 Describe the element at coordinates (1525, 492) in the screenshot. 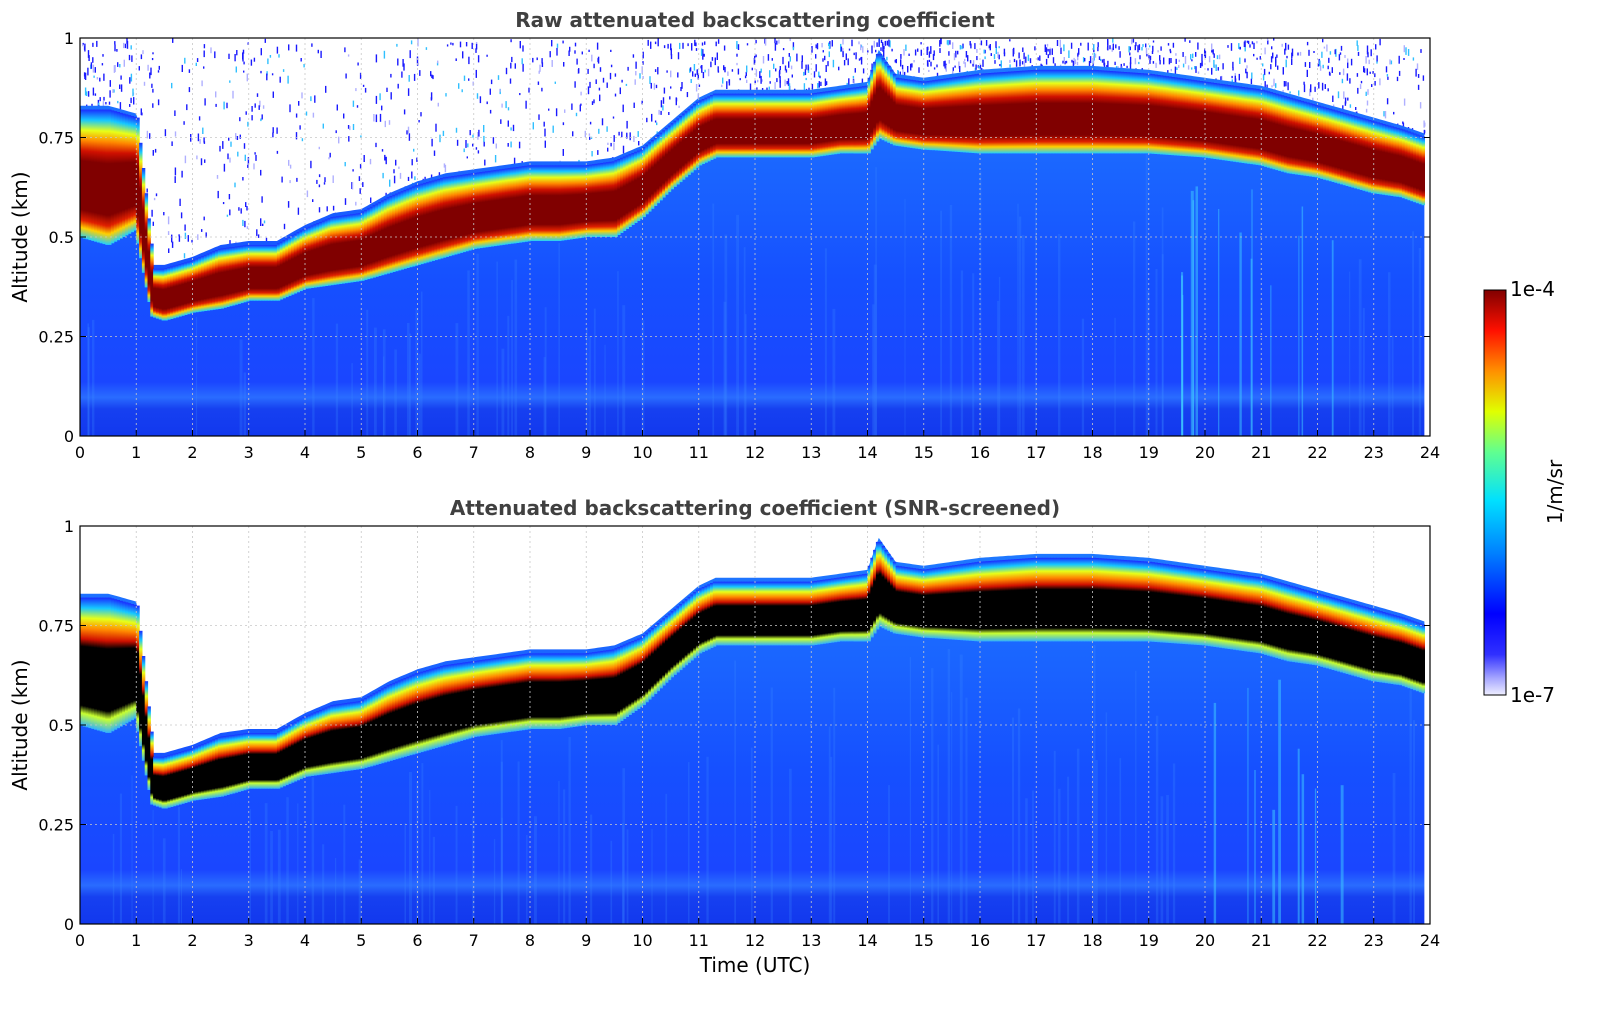

I see `colorbar: 1e-4 1e-7 1/m/sr` at that location.